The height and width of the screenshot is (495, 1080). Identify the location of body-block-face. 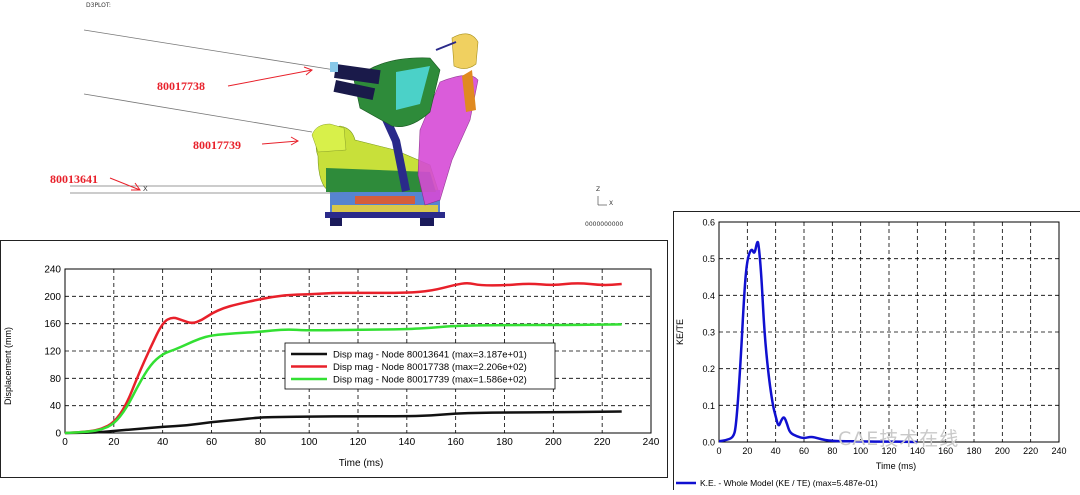
(413, 88).